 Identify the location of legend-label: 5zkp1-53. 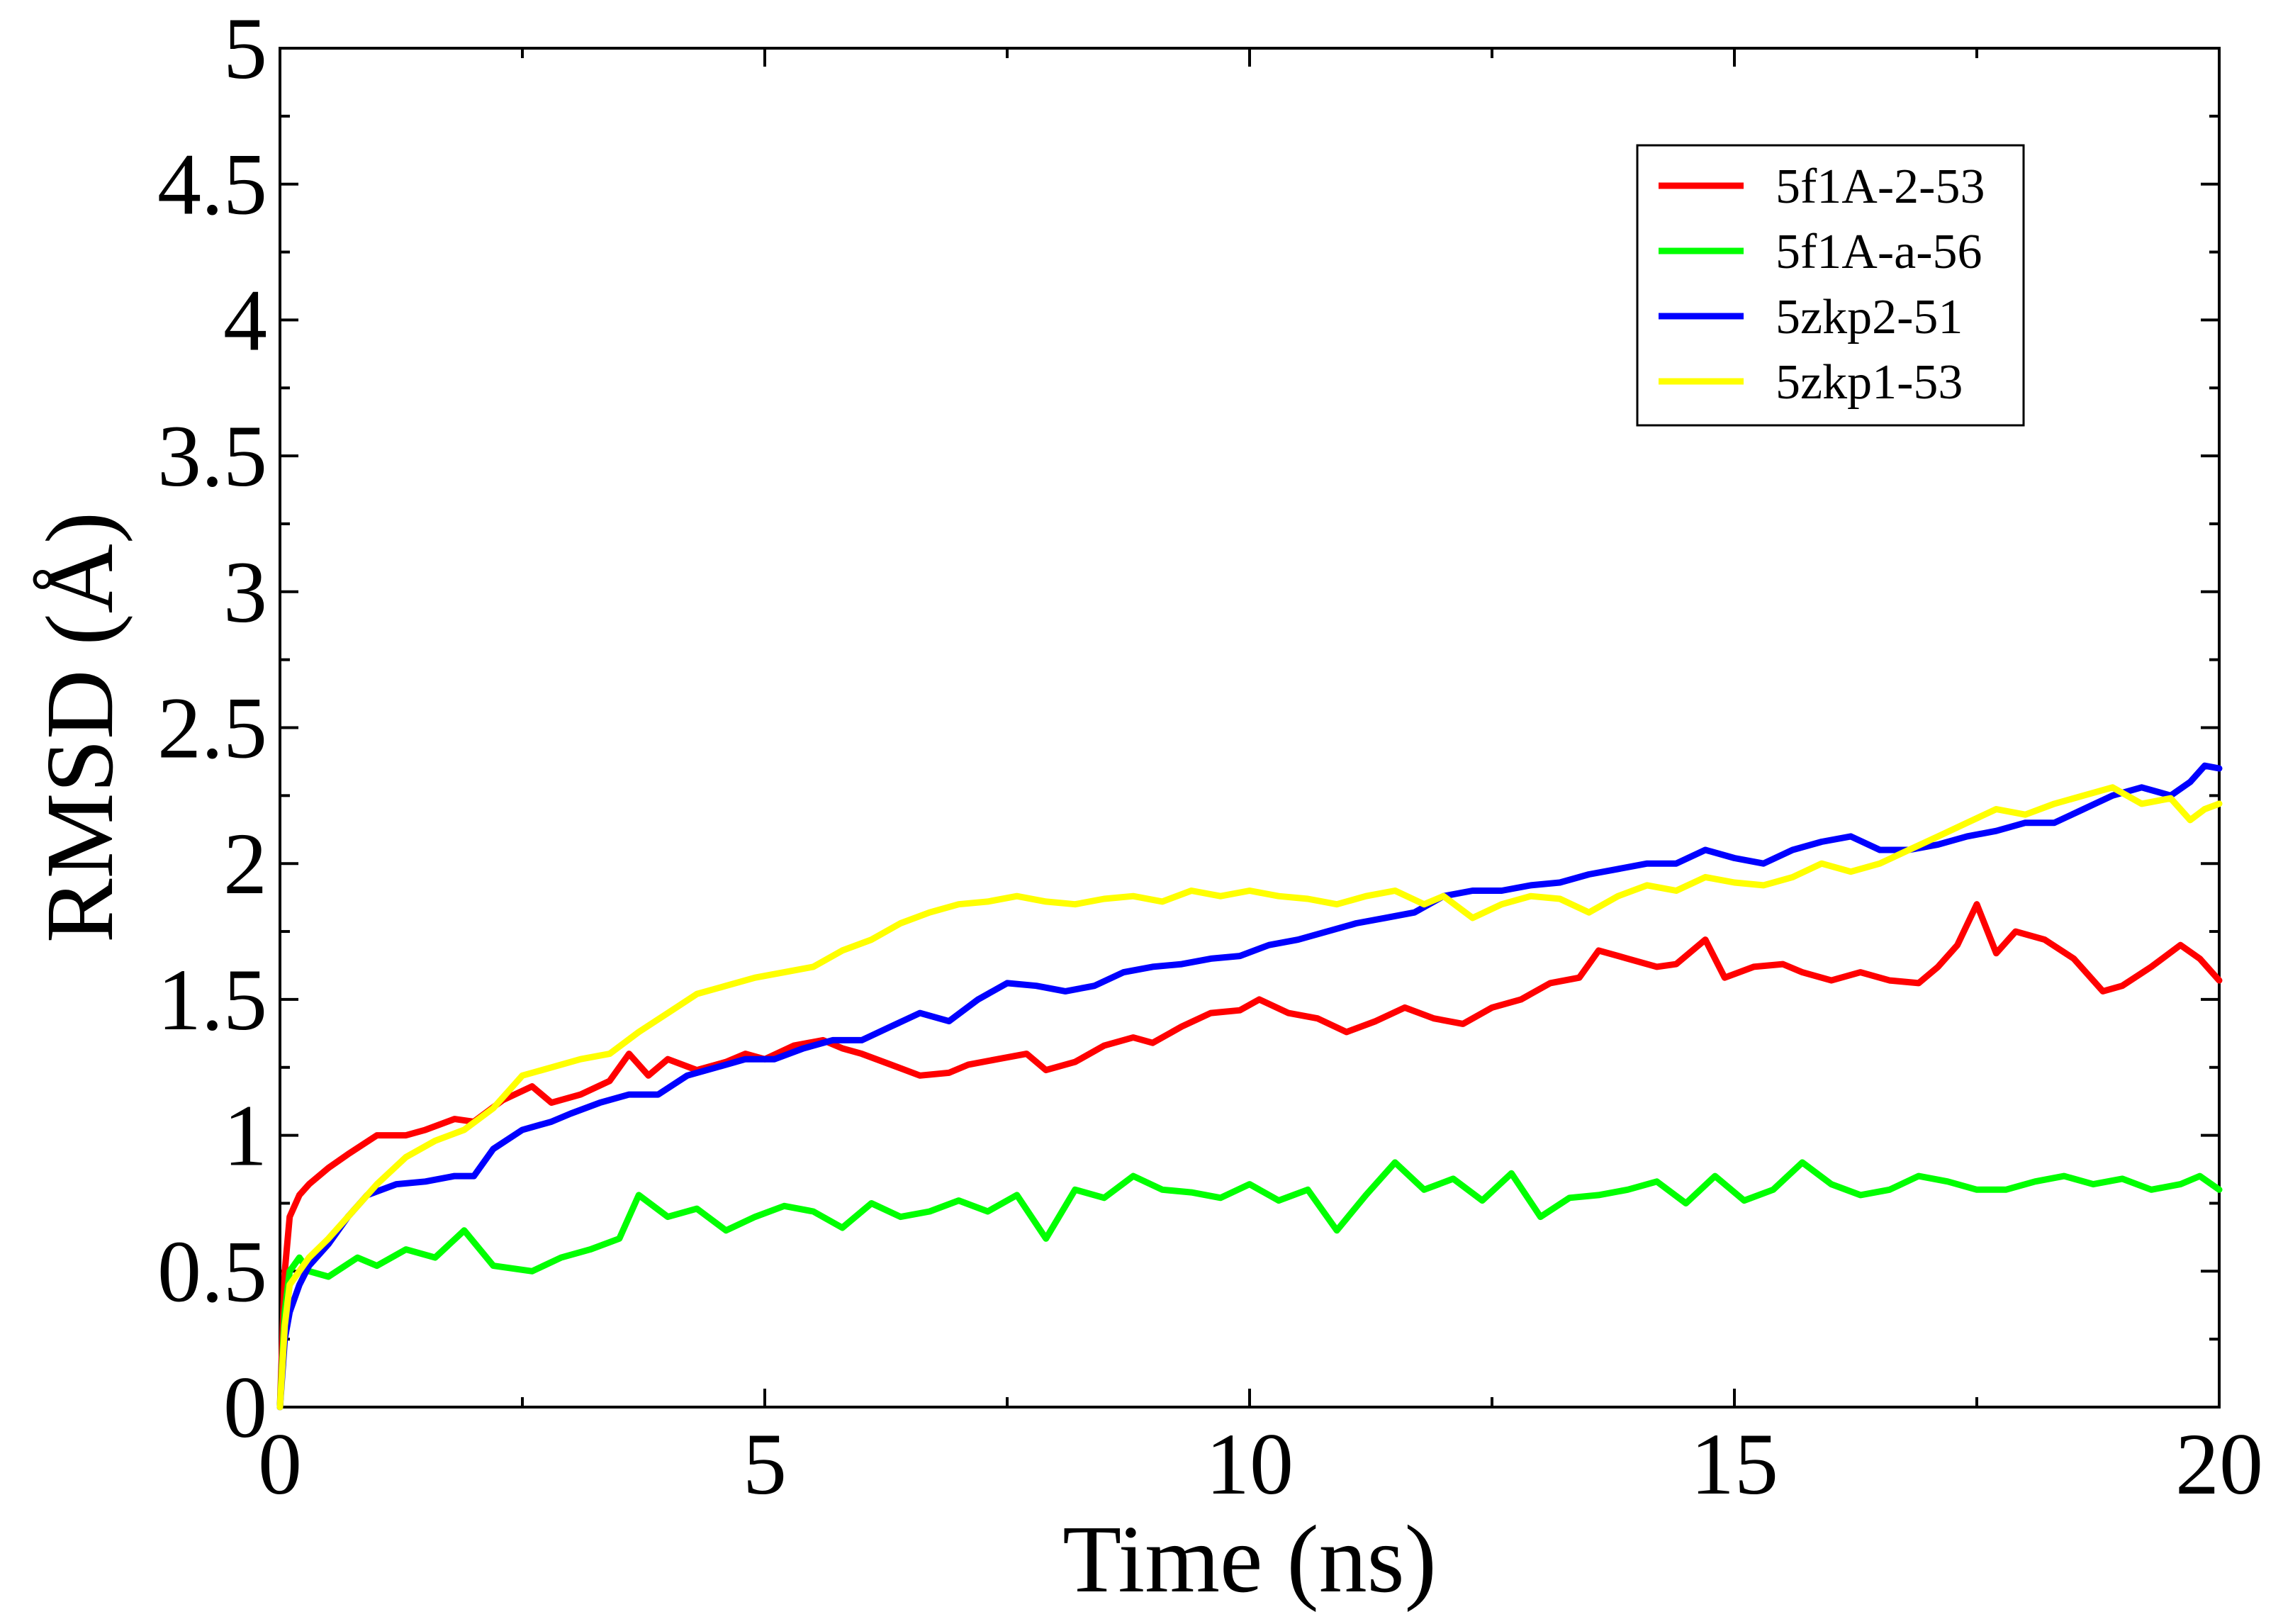
(1869, 383).